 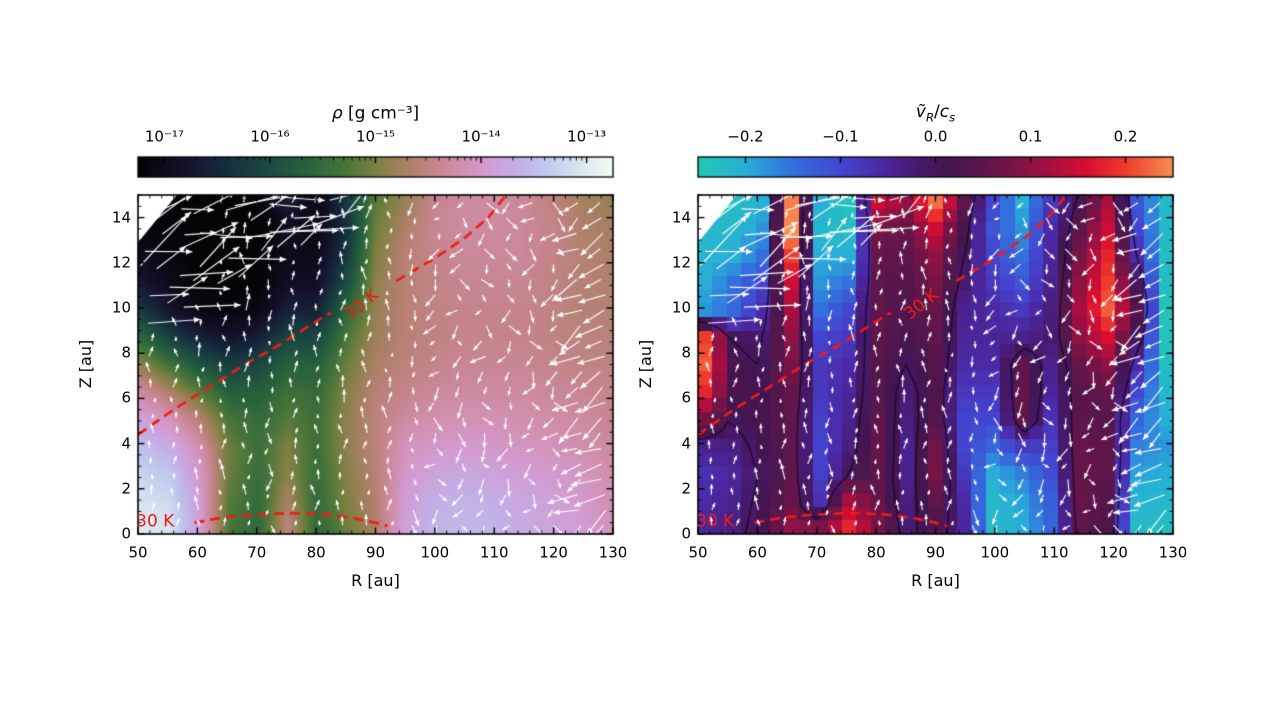 What do you see at coordinates (337, 113) in the screenshot?
I see `rho-symbol: ρ` at bounding box center [337, 113].